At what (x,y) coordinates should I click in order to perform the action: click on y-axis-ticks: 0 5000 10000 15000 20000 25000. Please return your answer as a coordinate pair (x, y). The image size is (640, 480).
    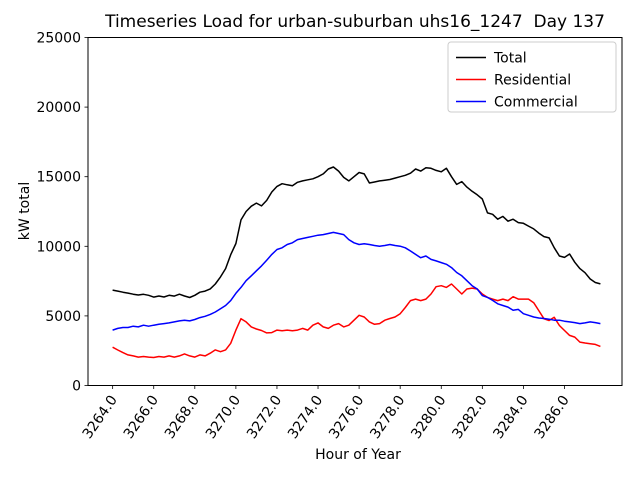
    Looking at the image, I should click on (62, 213).